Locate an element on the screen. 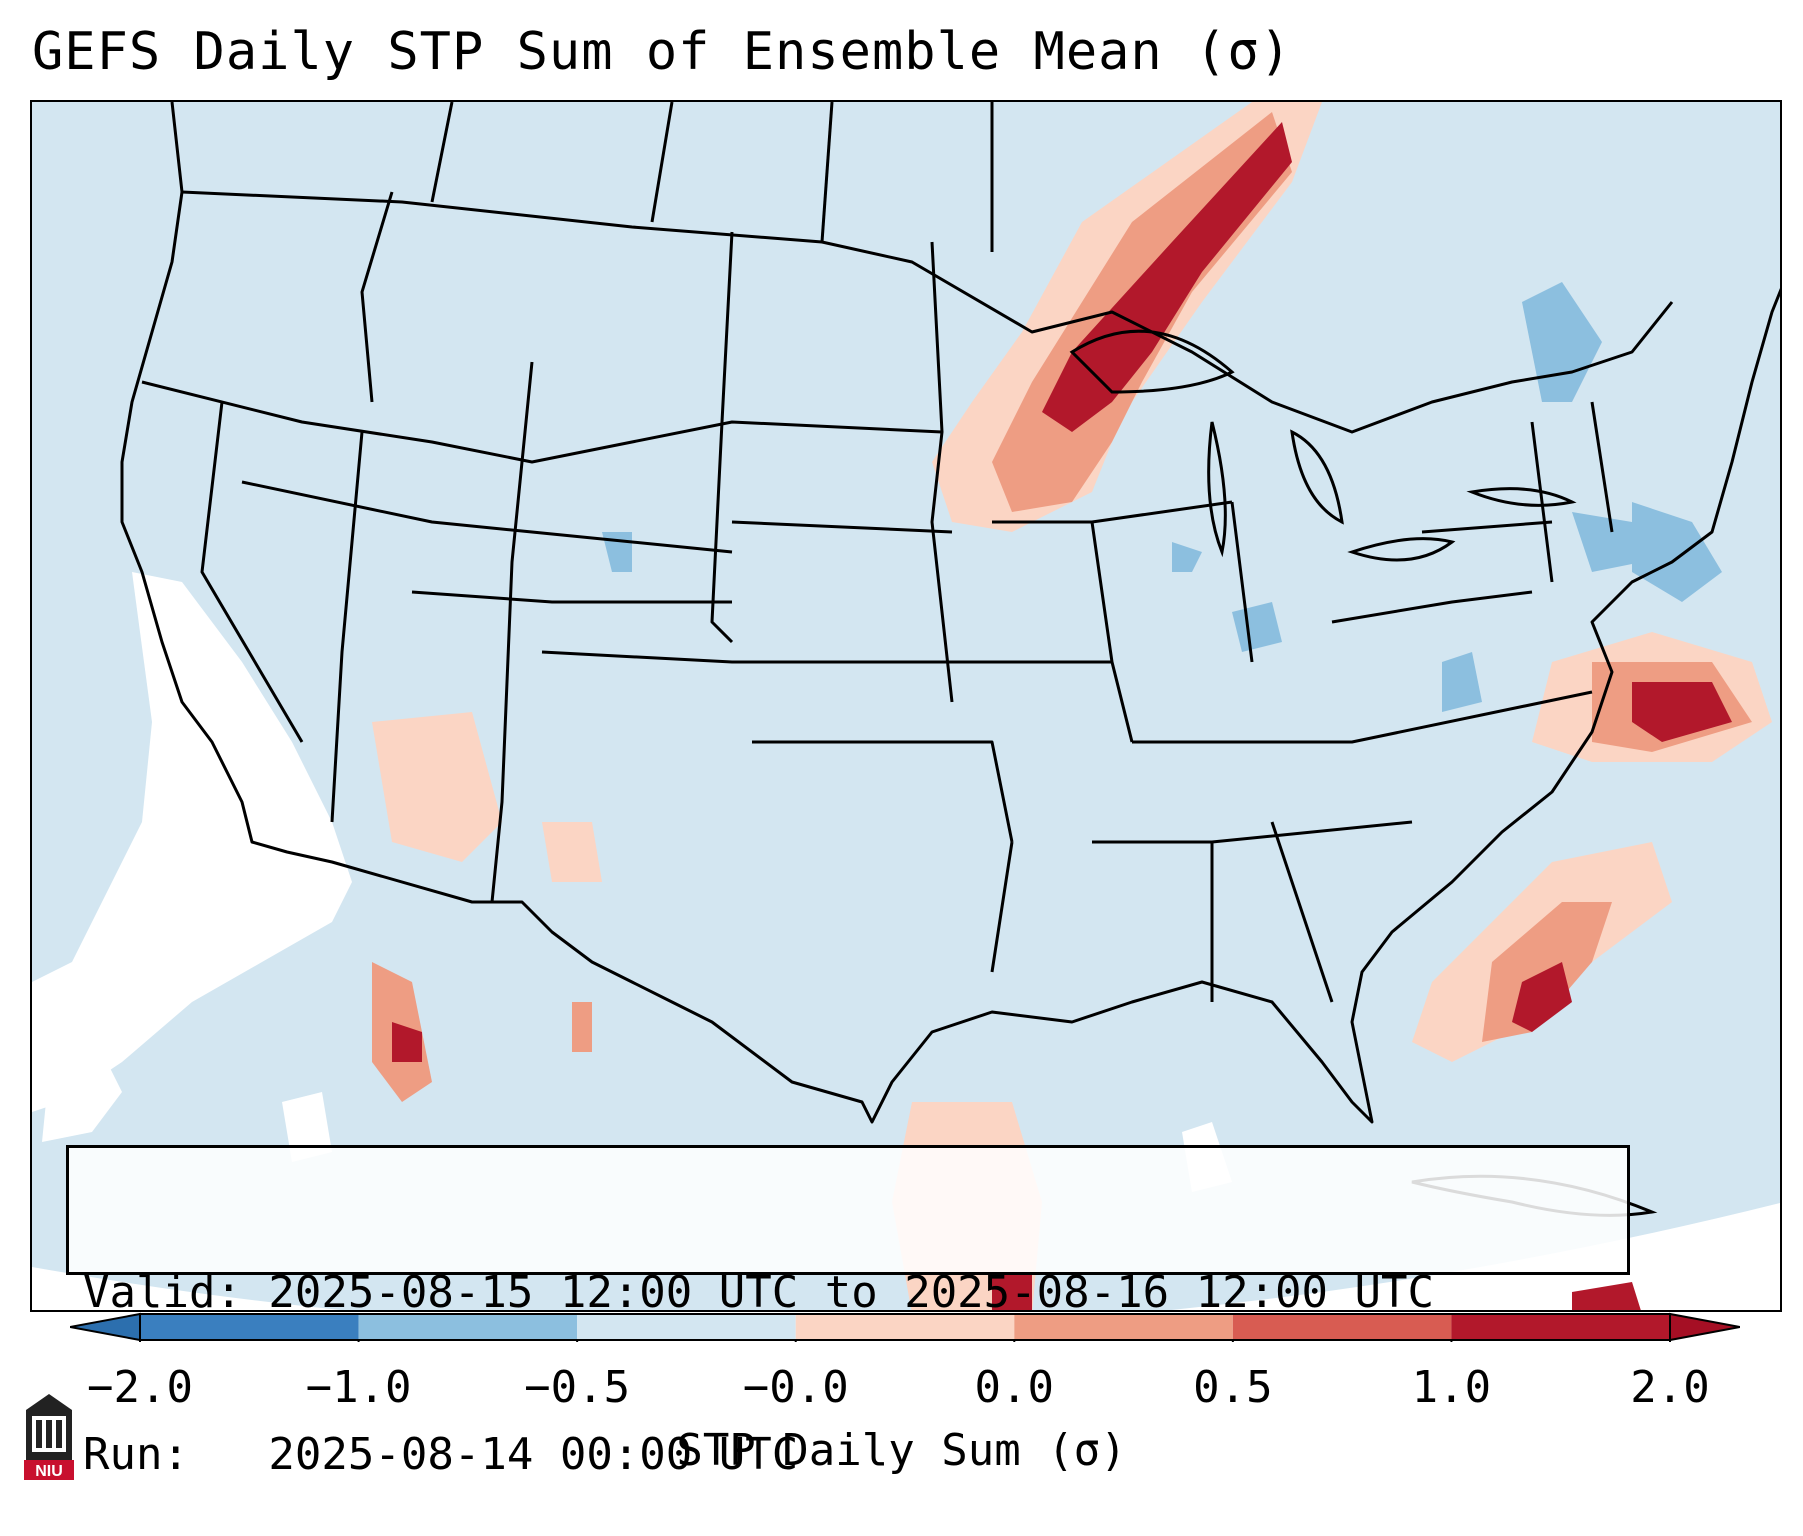 Image resolution: width=1803 pixels, height=1536 pixels. colorbar-tick-label: −0.0 is located at coordinates (795, 1387).